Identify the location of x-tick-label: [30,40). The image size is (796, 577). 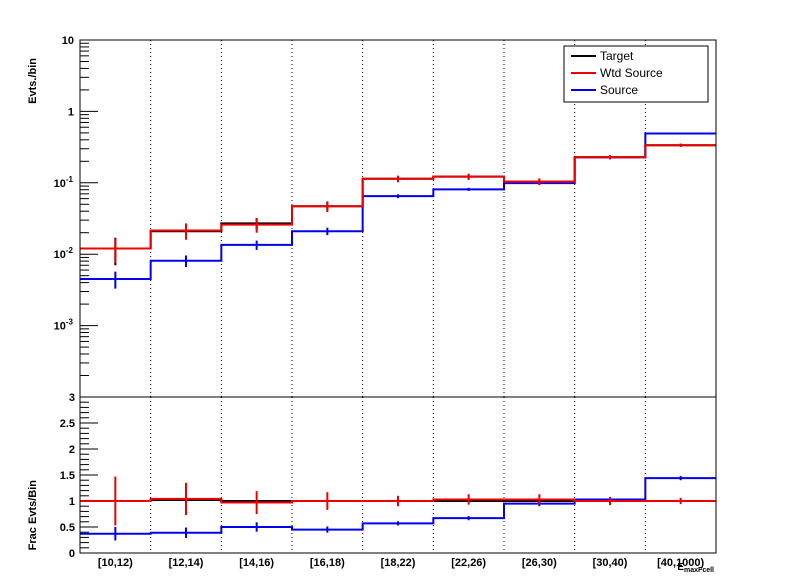
(610, 563).